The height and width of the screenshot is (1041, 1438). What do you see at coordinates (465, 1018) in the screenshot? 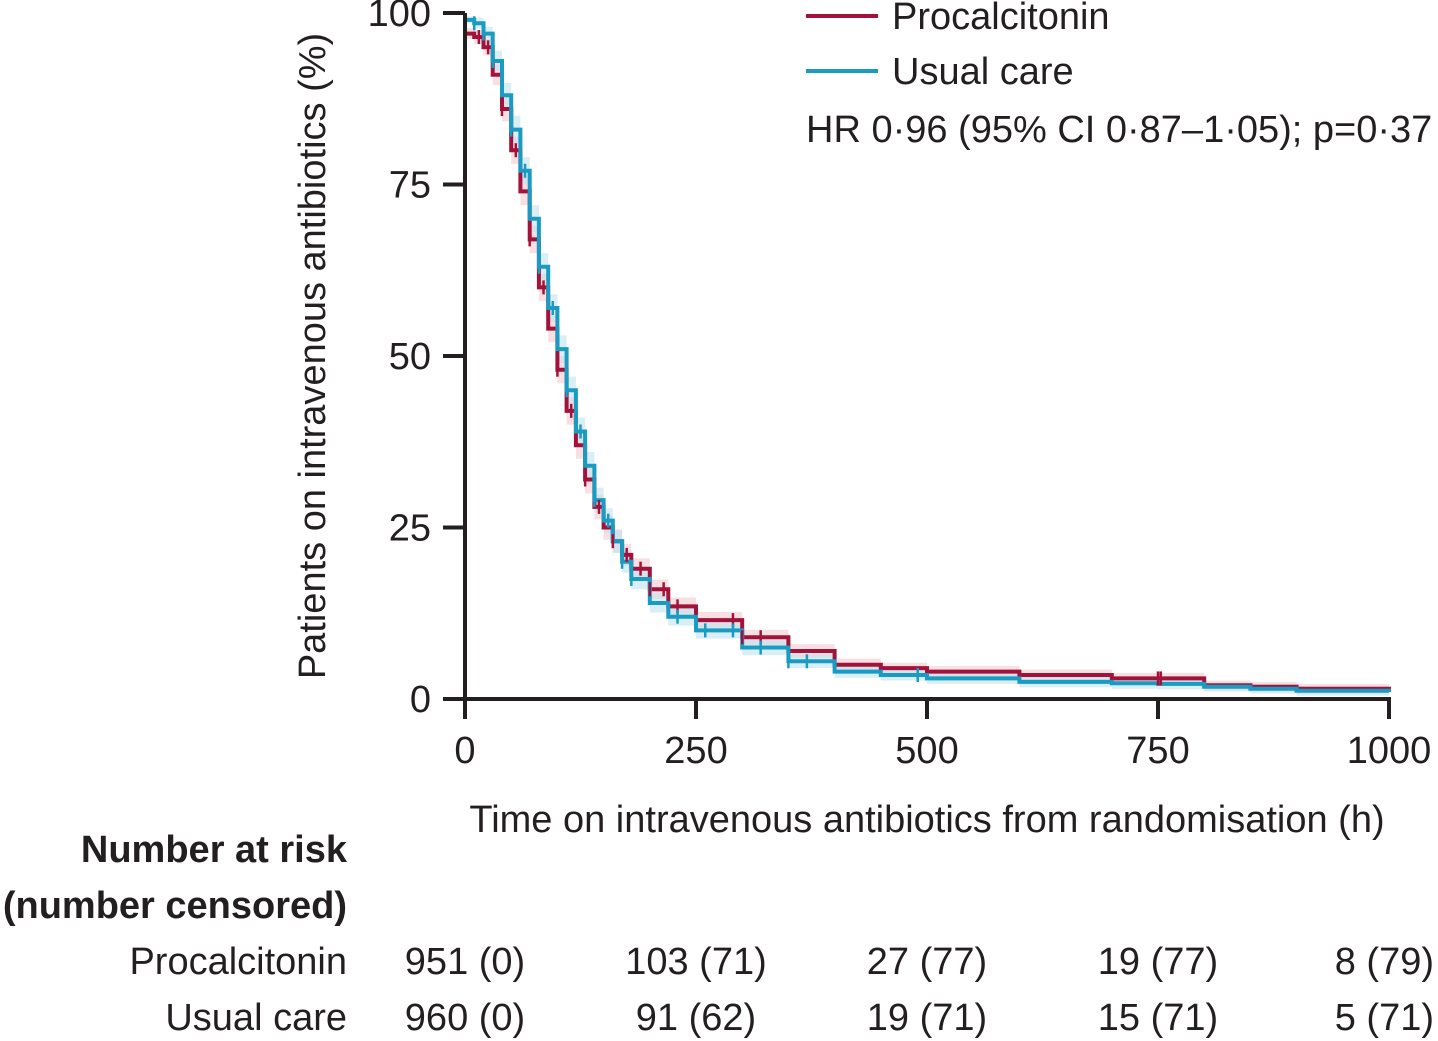
I see `risk-cell: 960 (0)` at bounding box center [465, 1018].